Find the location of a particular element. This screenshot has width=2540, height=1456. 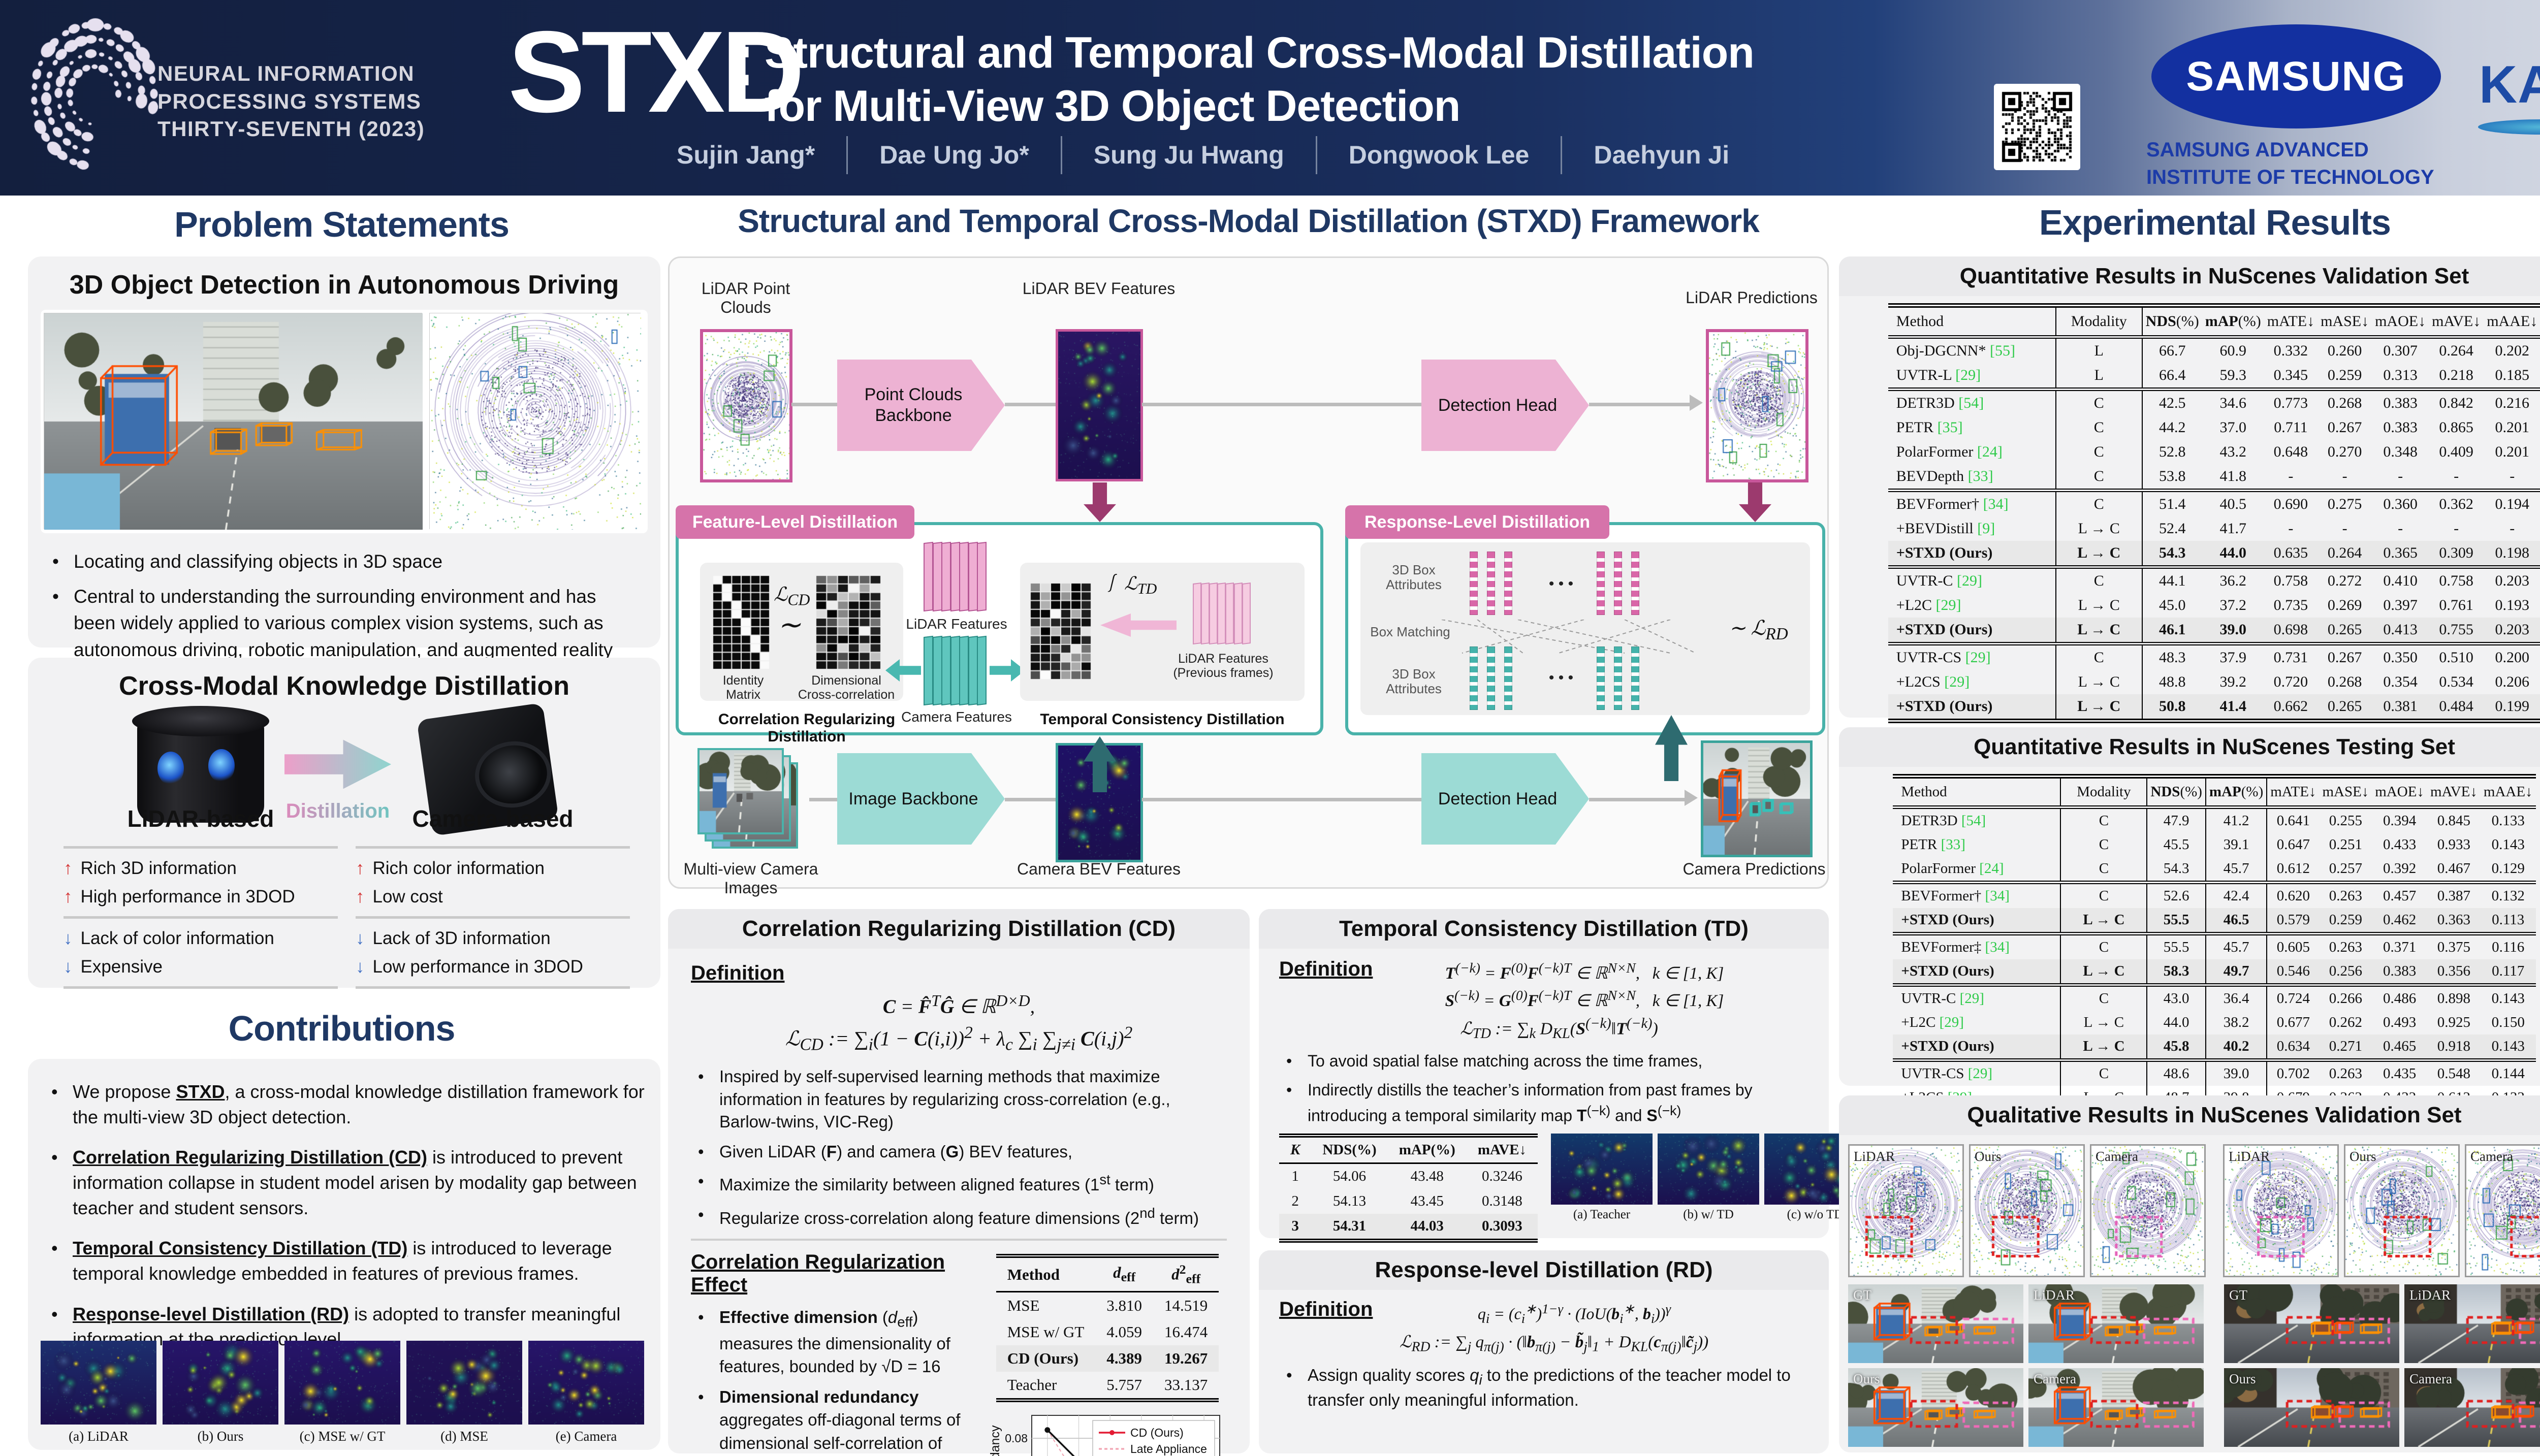

td-thumb: (a) Teacher is located at coordinates (1601, 1188).